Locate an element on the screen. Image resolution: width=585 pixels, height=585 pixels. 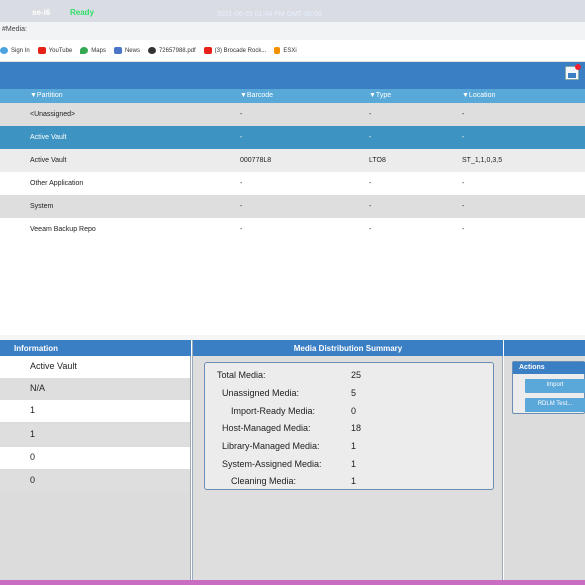
actions-panel-header is located at coordinates (544, 348).